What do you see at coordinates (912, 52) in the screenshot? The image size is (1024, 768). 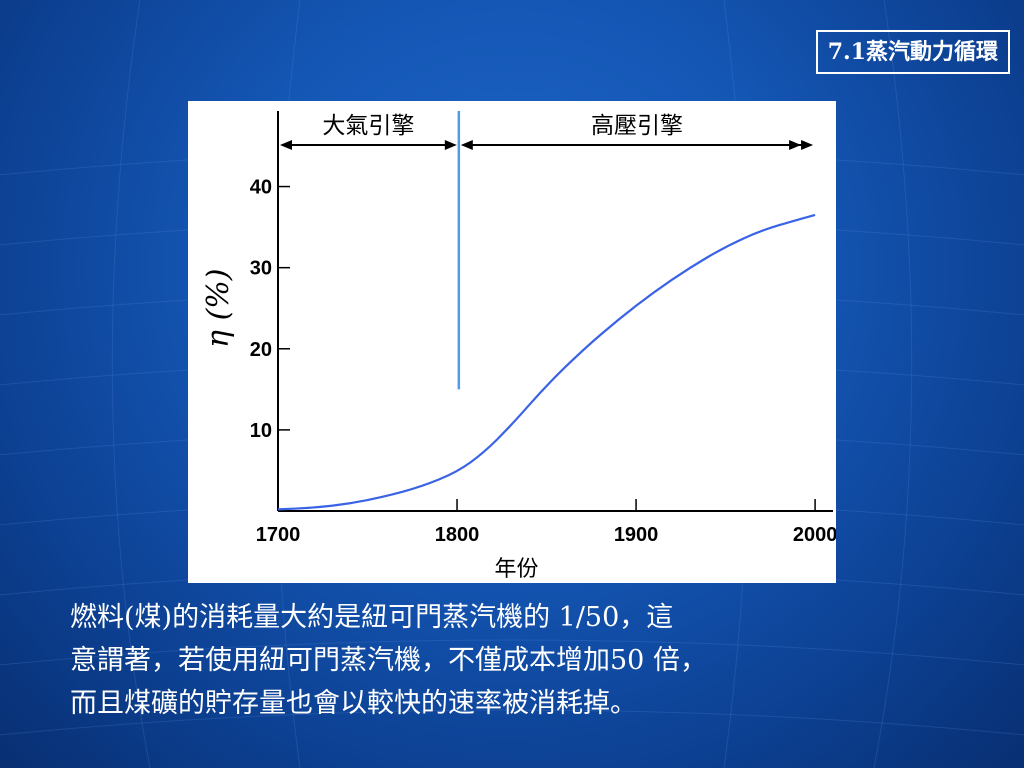 I see `section-title: 7.1蒸汽動力循環` at bounding box center [912, 52].